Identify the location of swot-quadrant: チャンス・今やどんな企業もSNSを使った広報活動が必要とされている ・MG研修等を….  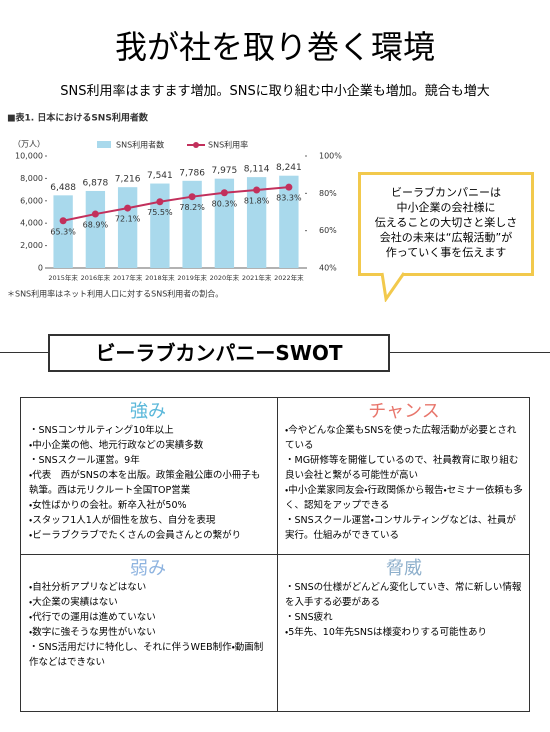
(404, 473).